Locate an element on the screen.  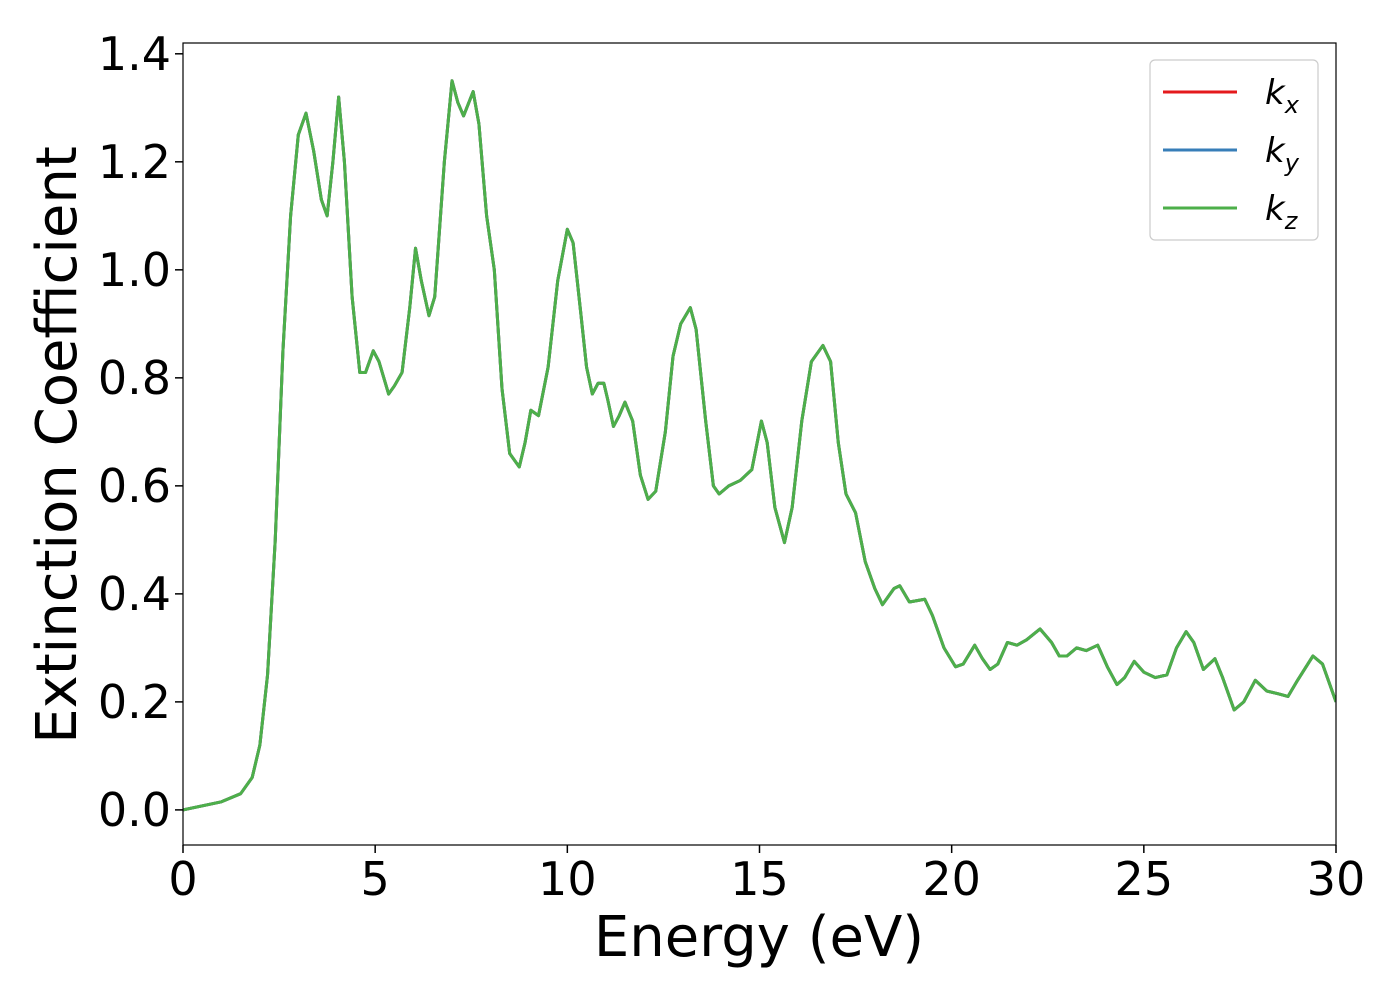
y-tick-label: 1.0 is located at coordinates (134, 270).